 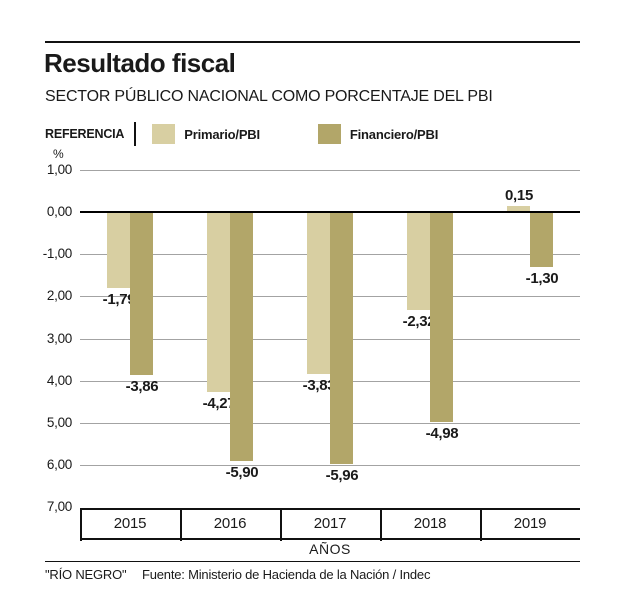 I want to click on legend-item-label: Primario/PBI, so click(x=222, y=134).